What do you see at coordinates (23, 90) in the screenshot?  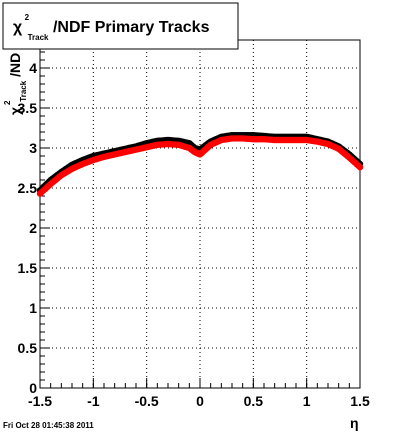 I see `ylabel-subscript: Track` at bounding box center [23, 90].